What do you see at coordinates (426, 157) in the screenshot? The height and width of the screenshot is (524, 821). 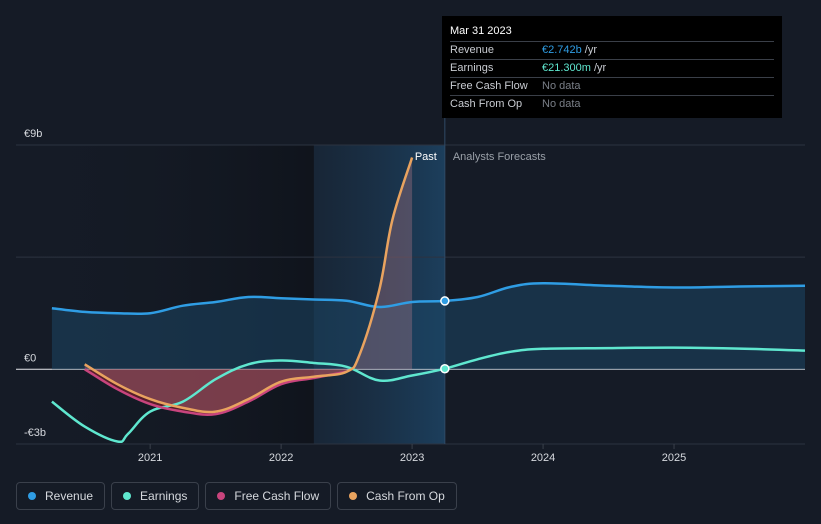 I see `past-label: Past` at bounding box center [426, 157].